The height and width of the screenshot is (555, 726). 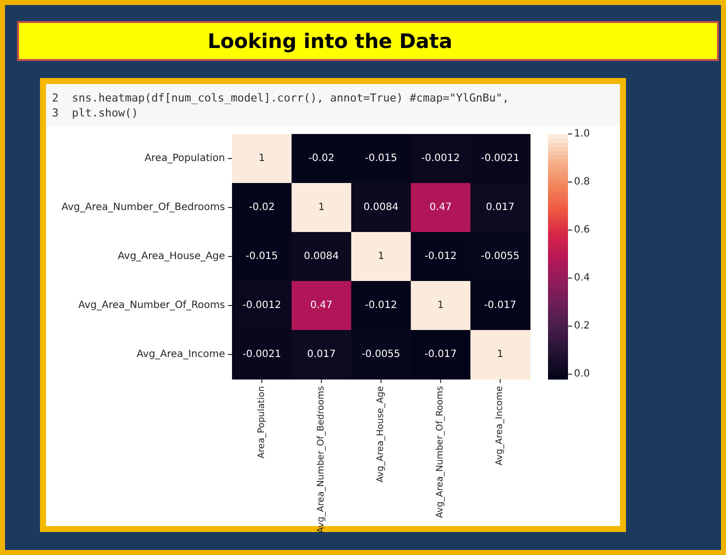 What do you see at coordinates (582, 374) in the screenshot?
I see `color-bar-label: 0.0` at bounding box center [582, 374].